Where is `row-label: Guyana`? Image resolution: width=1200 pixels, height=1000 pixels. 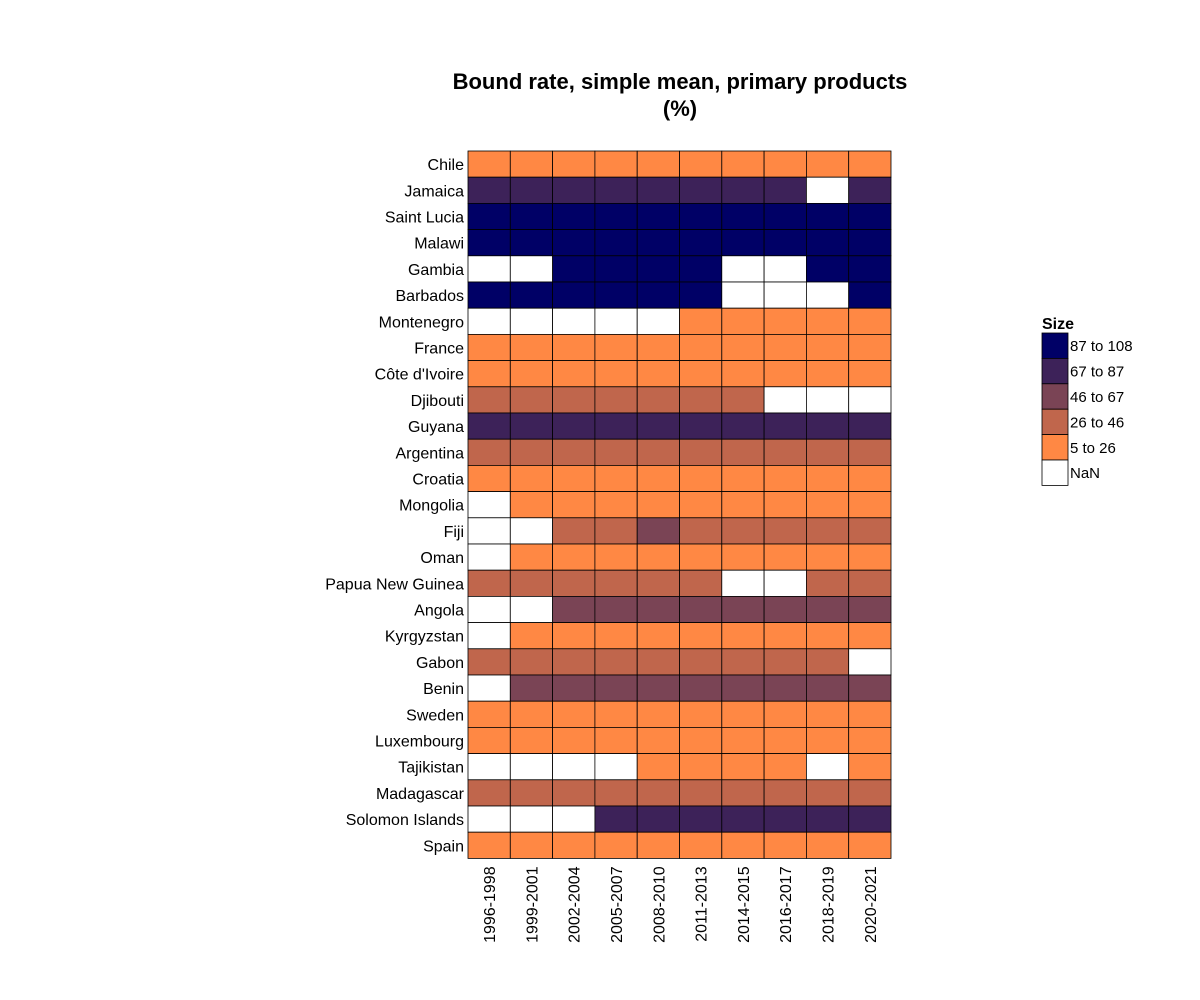
row-label: Guyana is located at coordinates (436, 427).